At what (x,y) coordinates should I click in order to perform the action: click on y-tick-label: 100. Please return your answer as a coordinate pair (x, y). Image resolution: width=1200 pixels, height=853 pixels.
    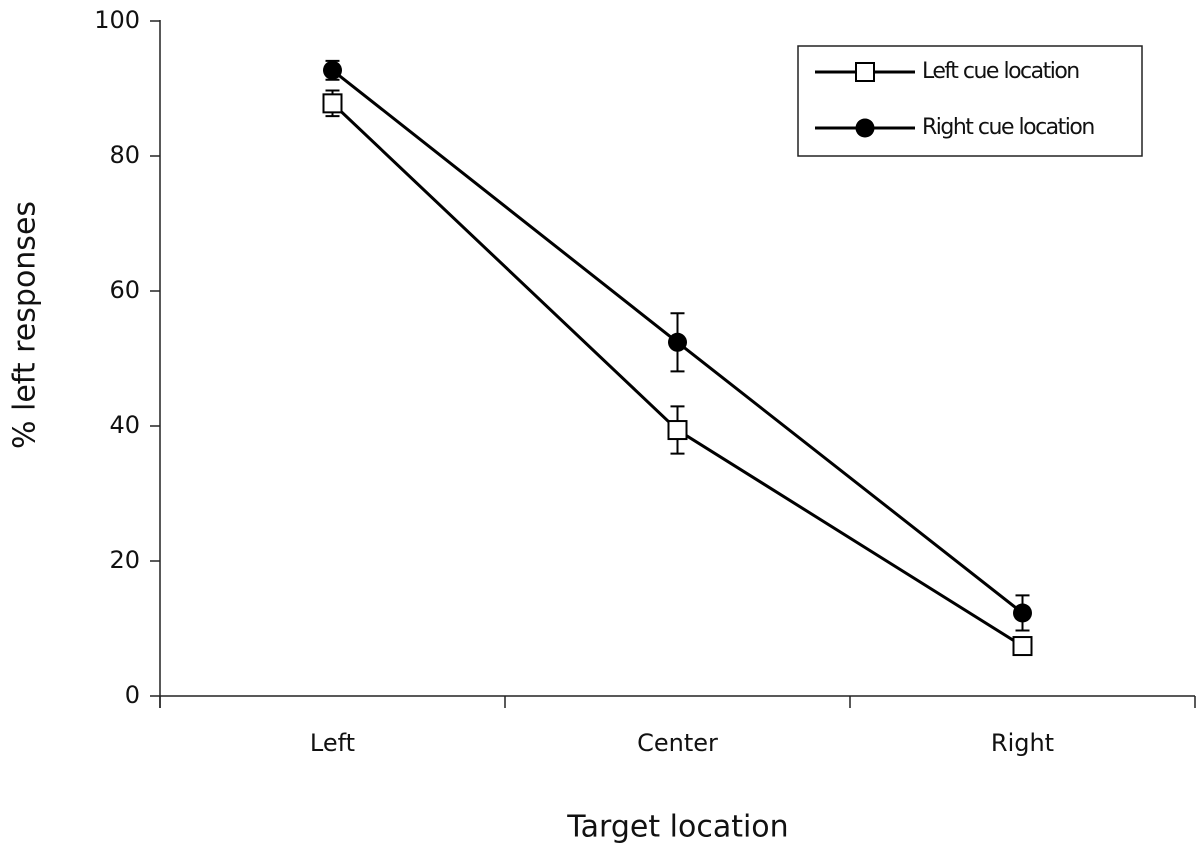
    Looking at the image, I should click on (117, 20).